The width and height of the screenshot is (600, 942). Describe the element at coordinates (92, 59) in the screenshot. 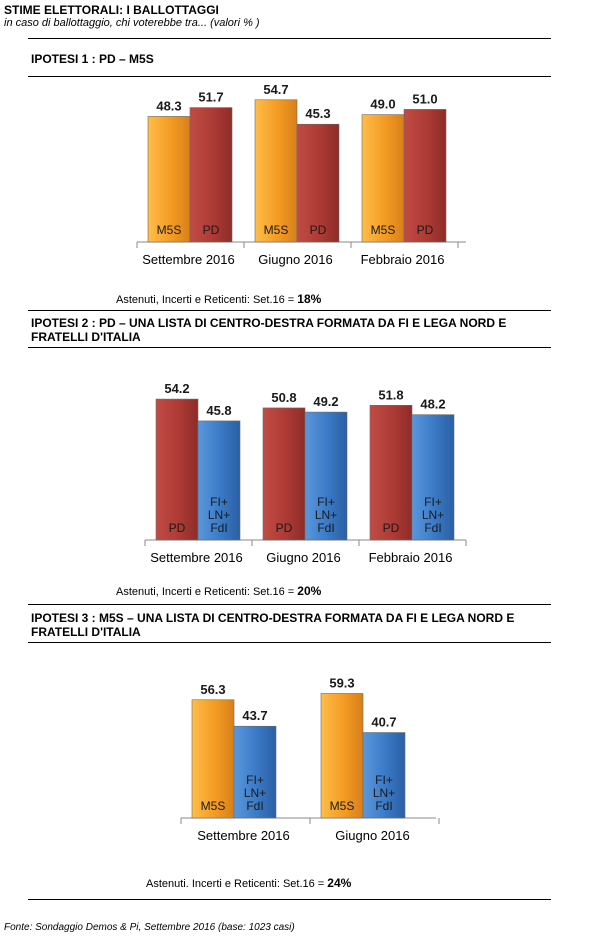

I see `panel-1-heading: IPOTESI 1 : PD – M5S` at that location.